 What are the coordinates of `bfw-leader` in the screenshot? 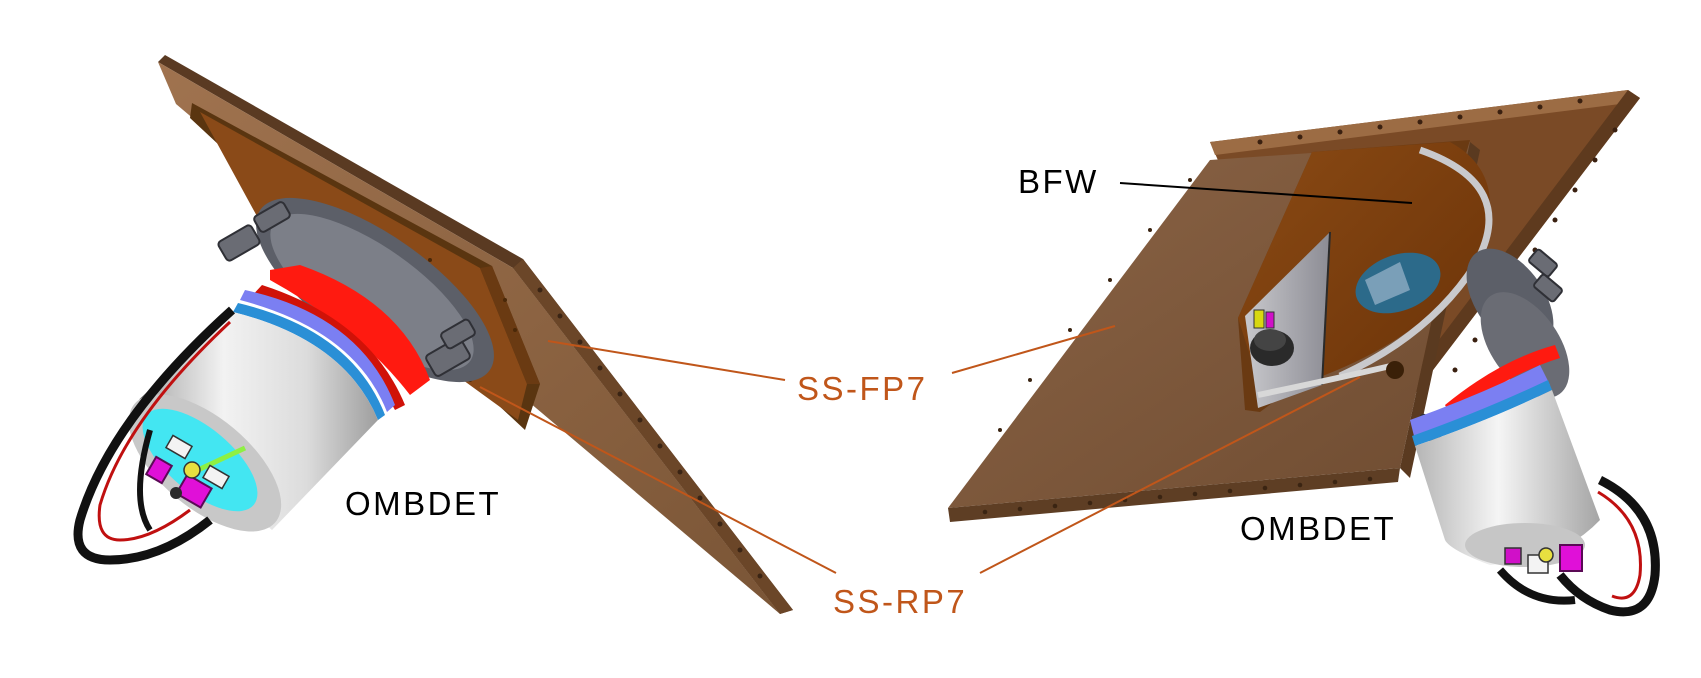 It's located at (1266, 193).